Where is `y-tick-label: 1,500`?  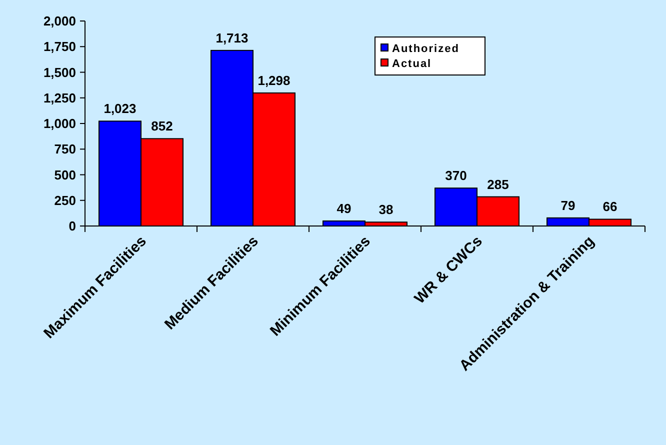 y-tick-label: 1,500 is located at coordinates (59, 72).